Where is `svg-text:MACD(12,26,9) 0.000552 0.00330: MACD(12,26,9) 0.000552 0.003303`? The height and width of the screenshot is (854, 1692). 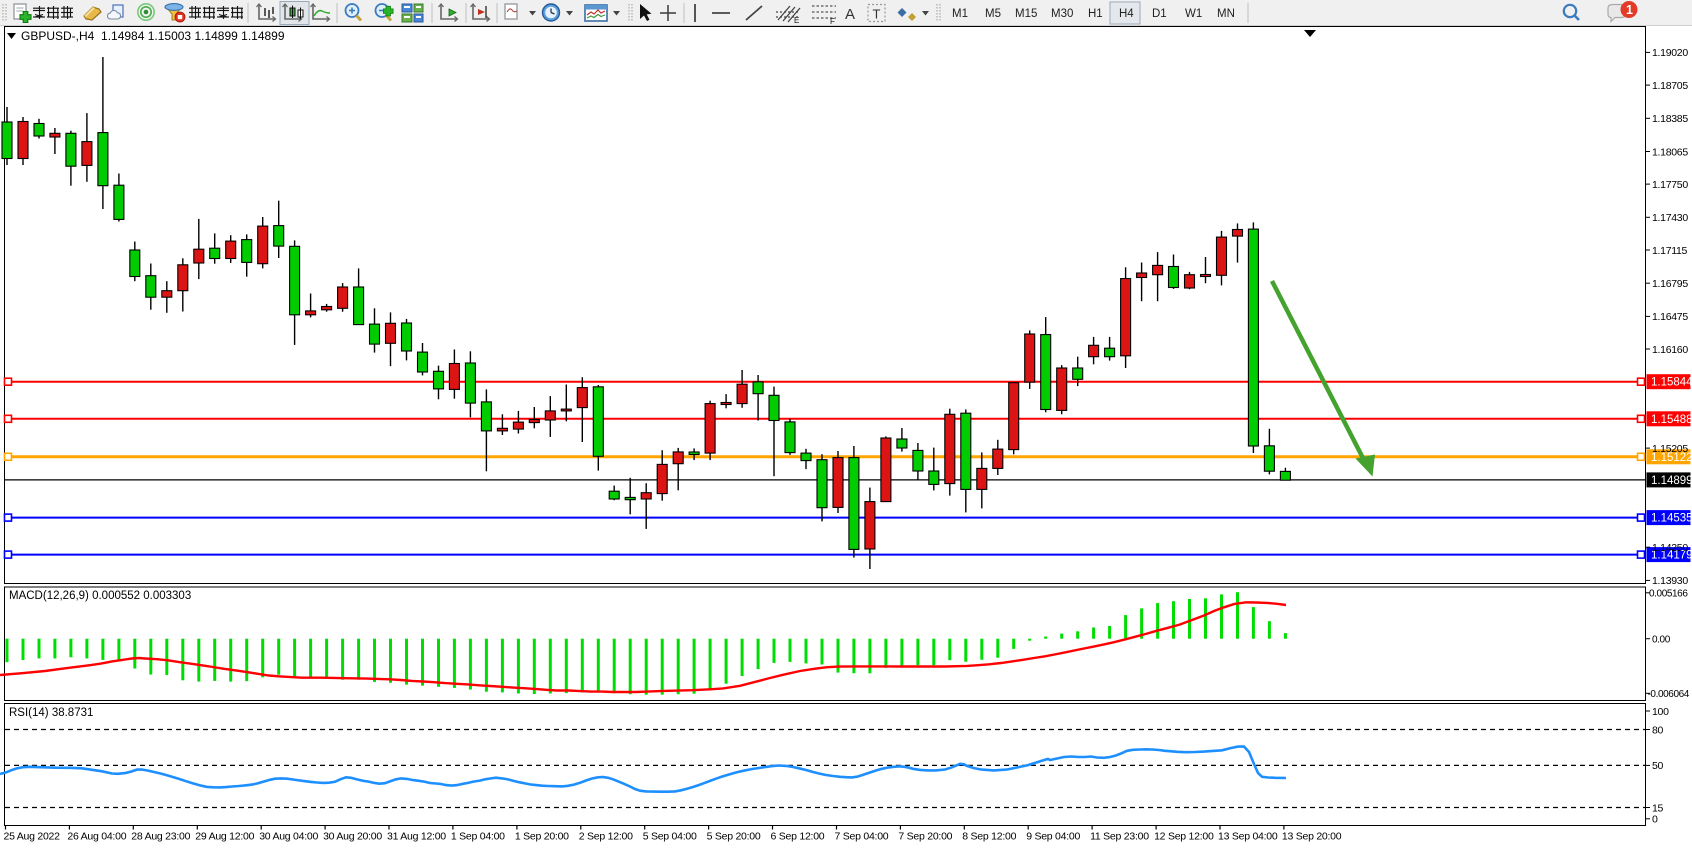 svg-text:MACD(12,26,9) 0.000552 0.00330: MACD(12,26,9) 0.000552 0.003303 is located at coordinates (100, 596).